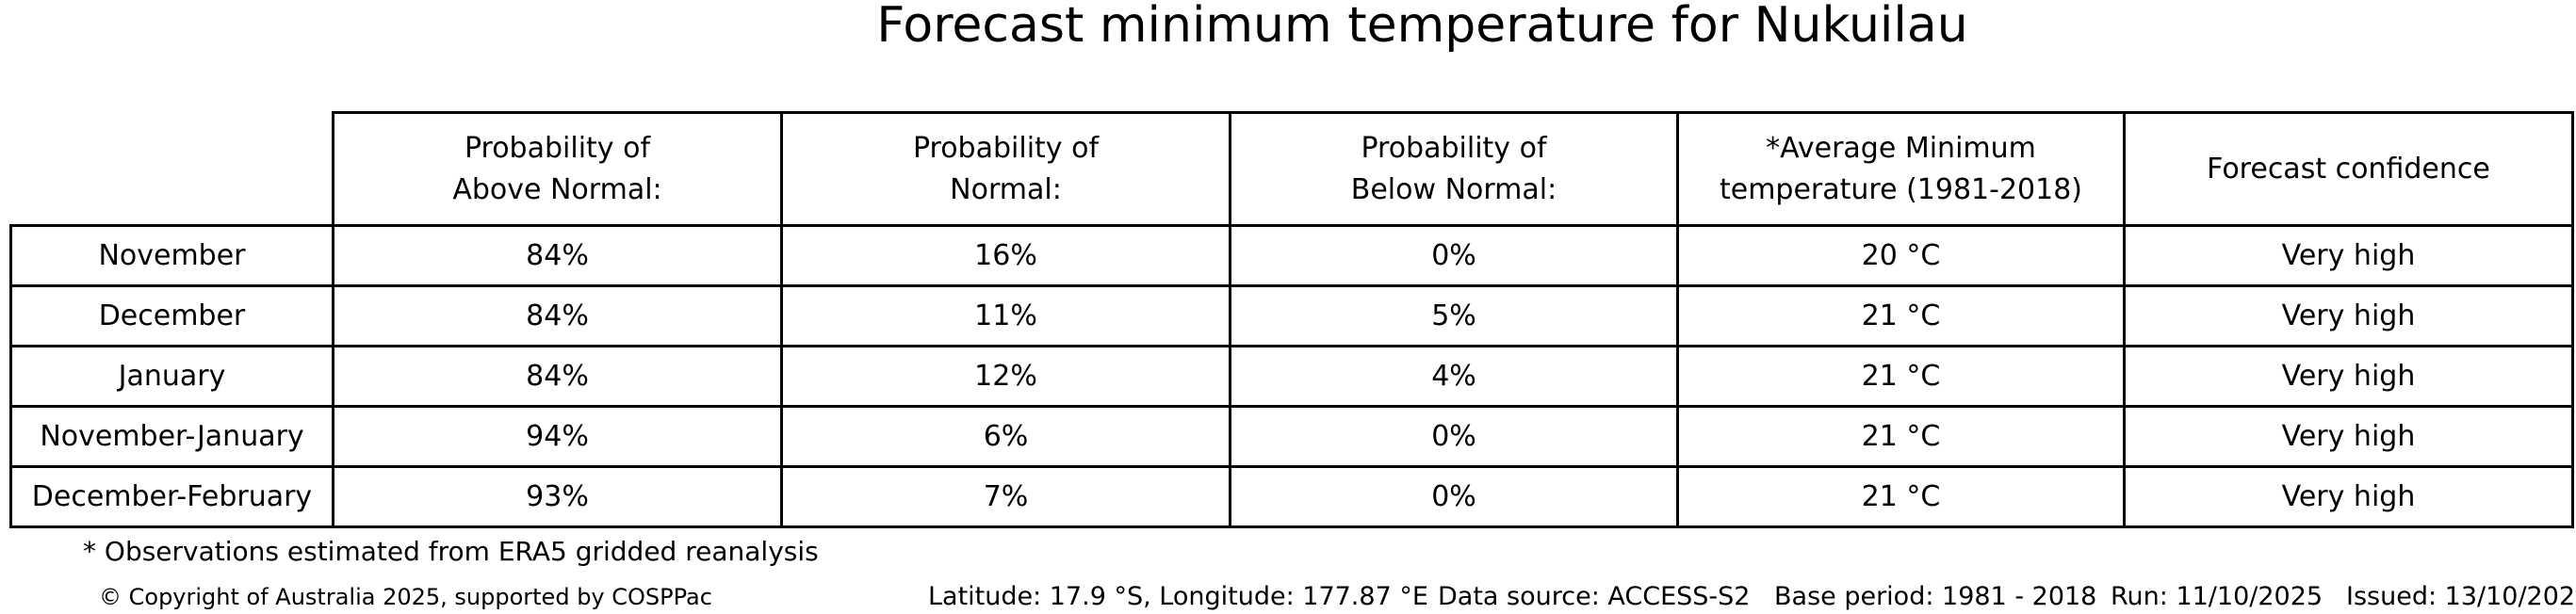  Describe the element at coordinates (2348, 169) in the screenshot. I see `column-header-forecast-confidence: Forecast confidence` at that location.